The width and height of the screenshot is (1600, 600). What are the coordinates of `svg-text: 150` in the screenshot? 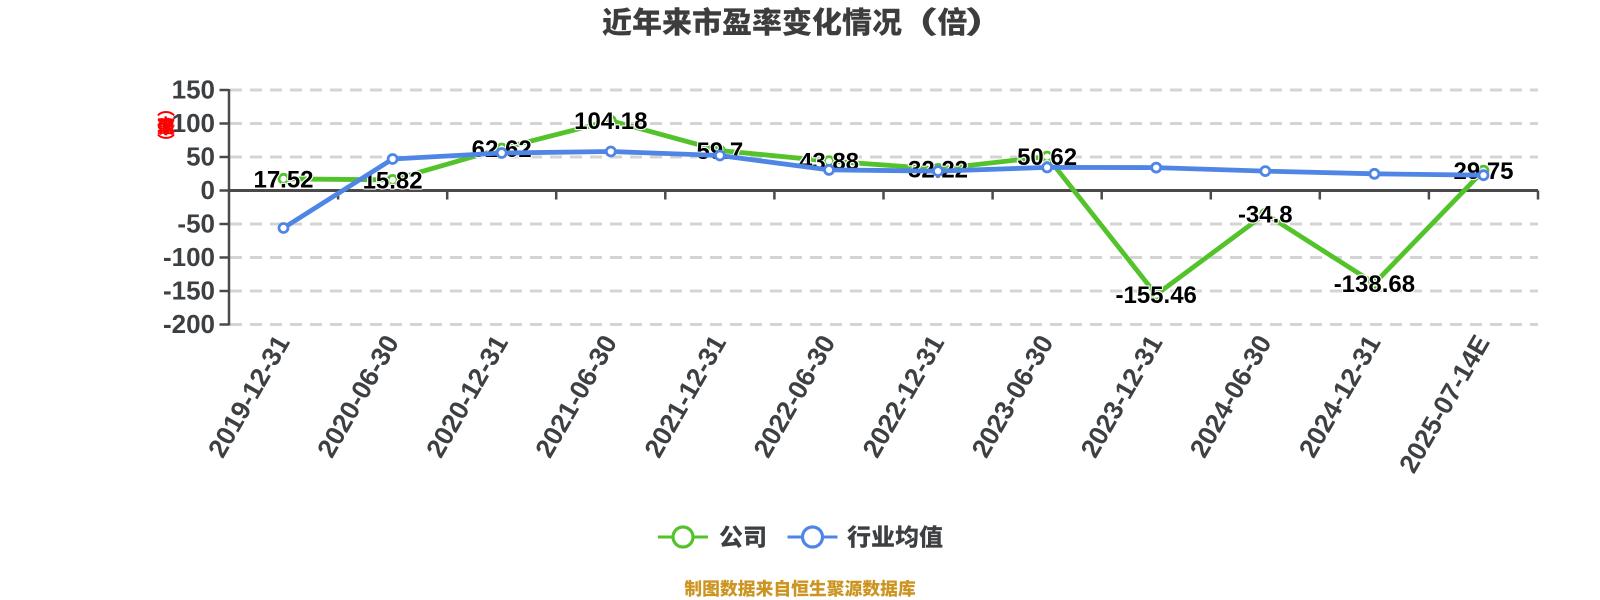 It's located at (193, 90).